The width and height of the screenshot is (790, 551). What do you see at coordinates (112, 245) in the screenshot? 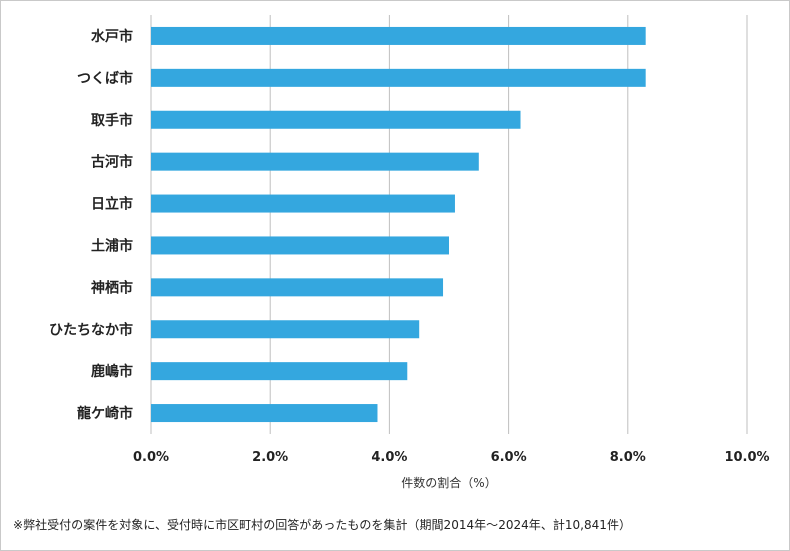
I see `category-label-5: 土浦市` at bounding box center [112, 245].